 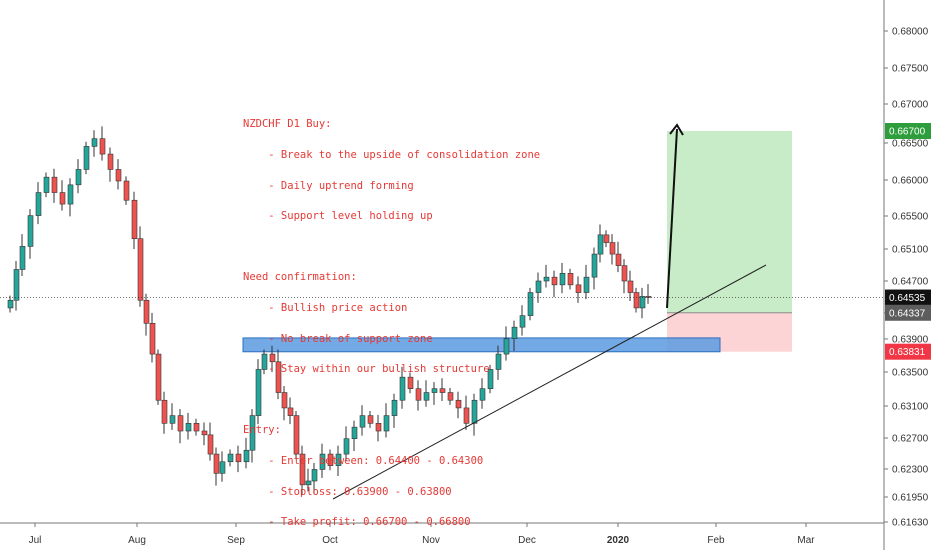 I want to click on price-tag-label: 0.64535, so click(x=907, y=298).